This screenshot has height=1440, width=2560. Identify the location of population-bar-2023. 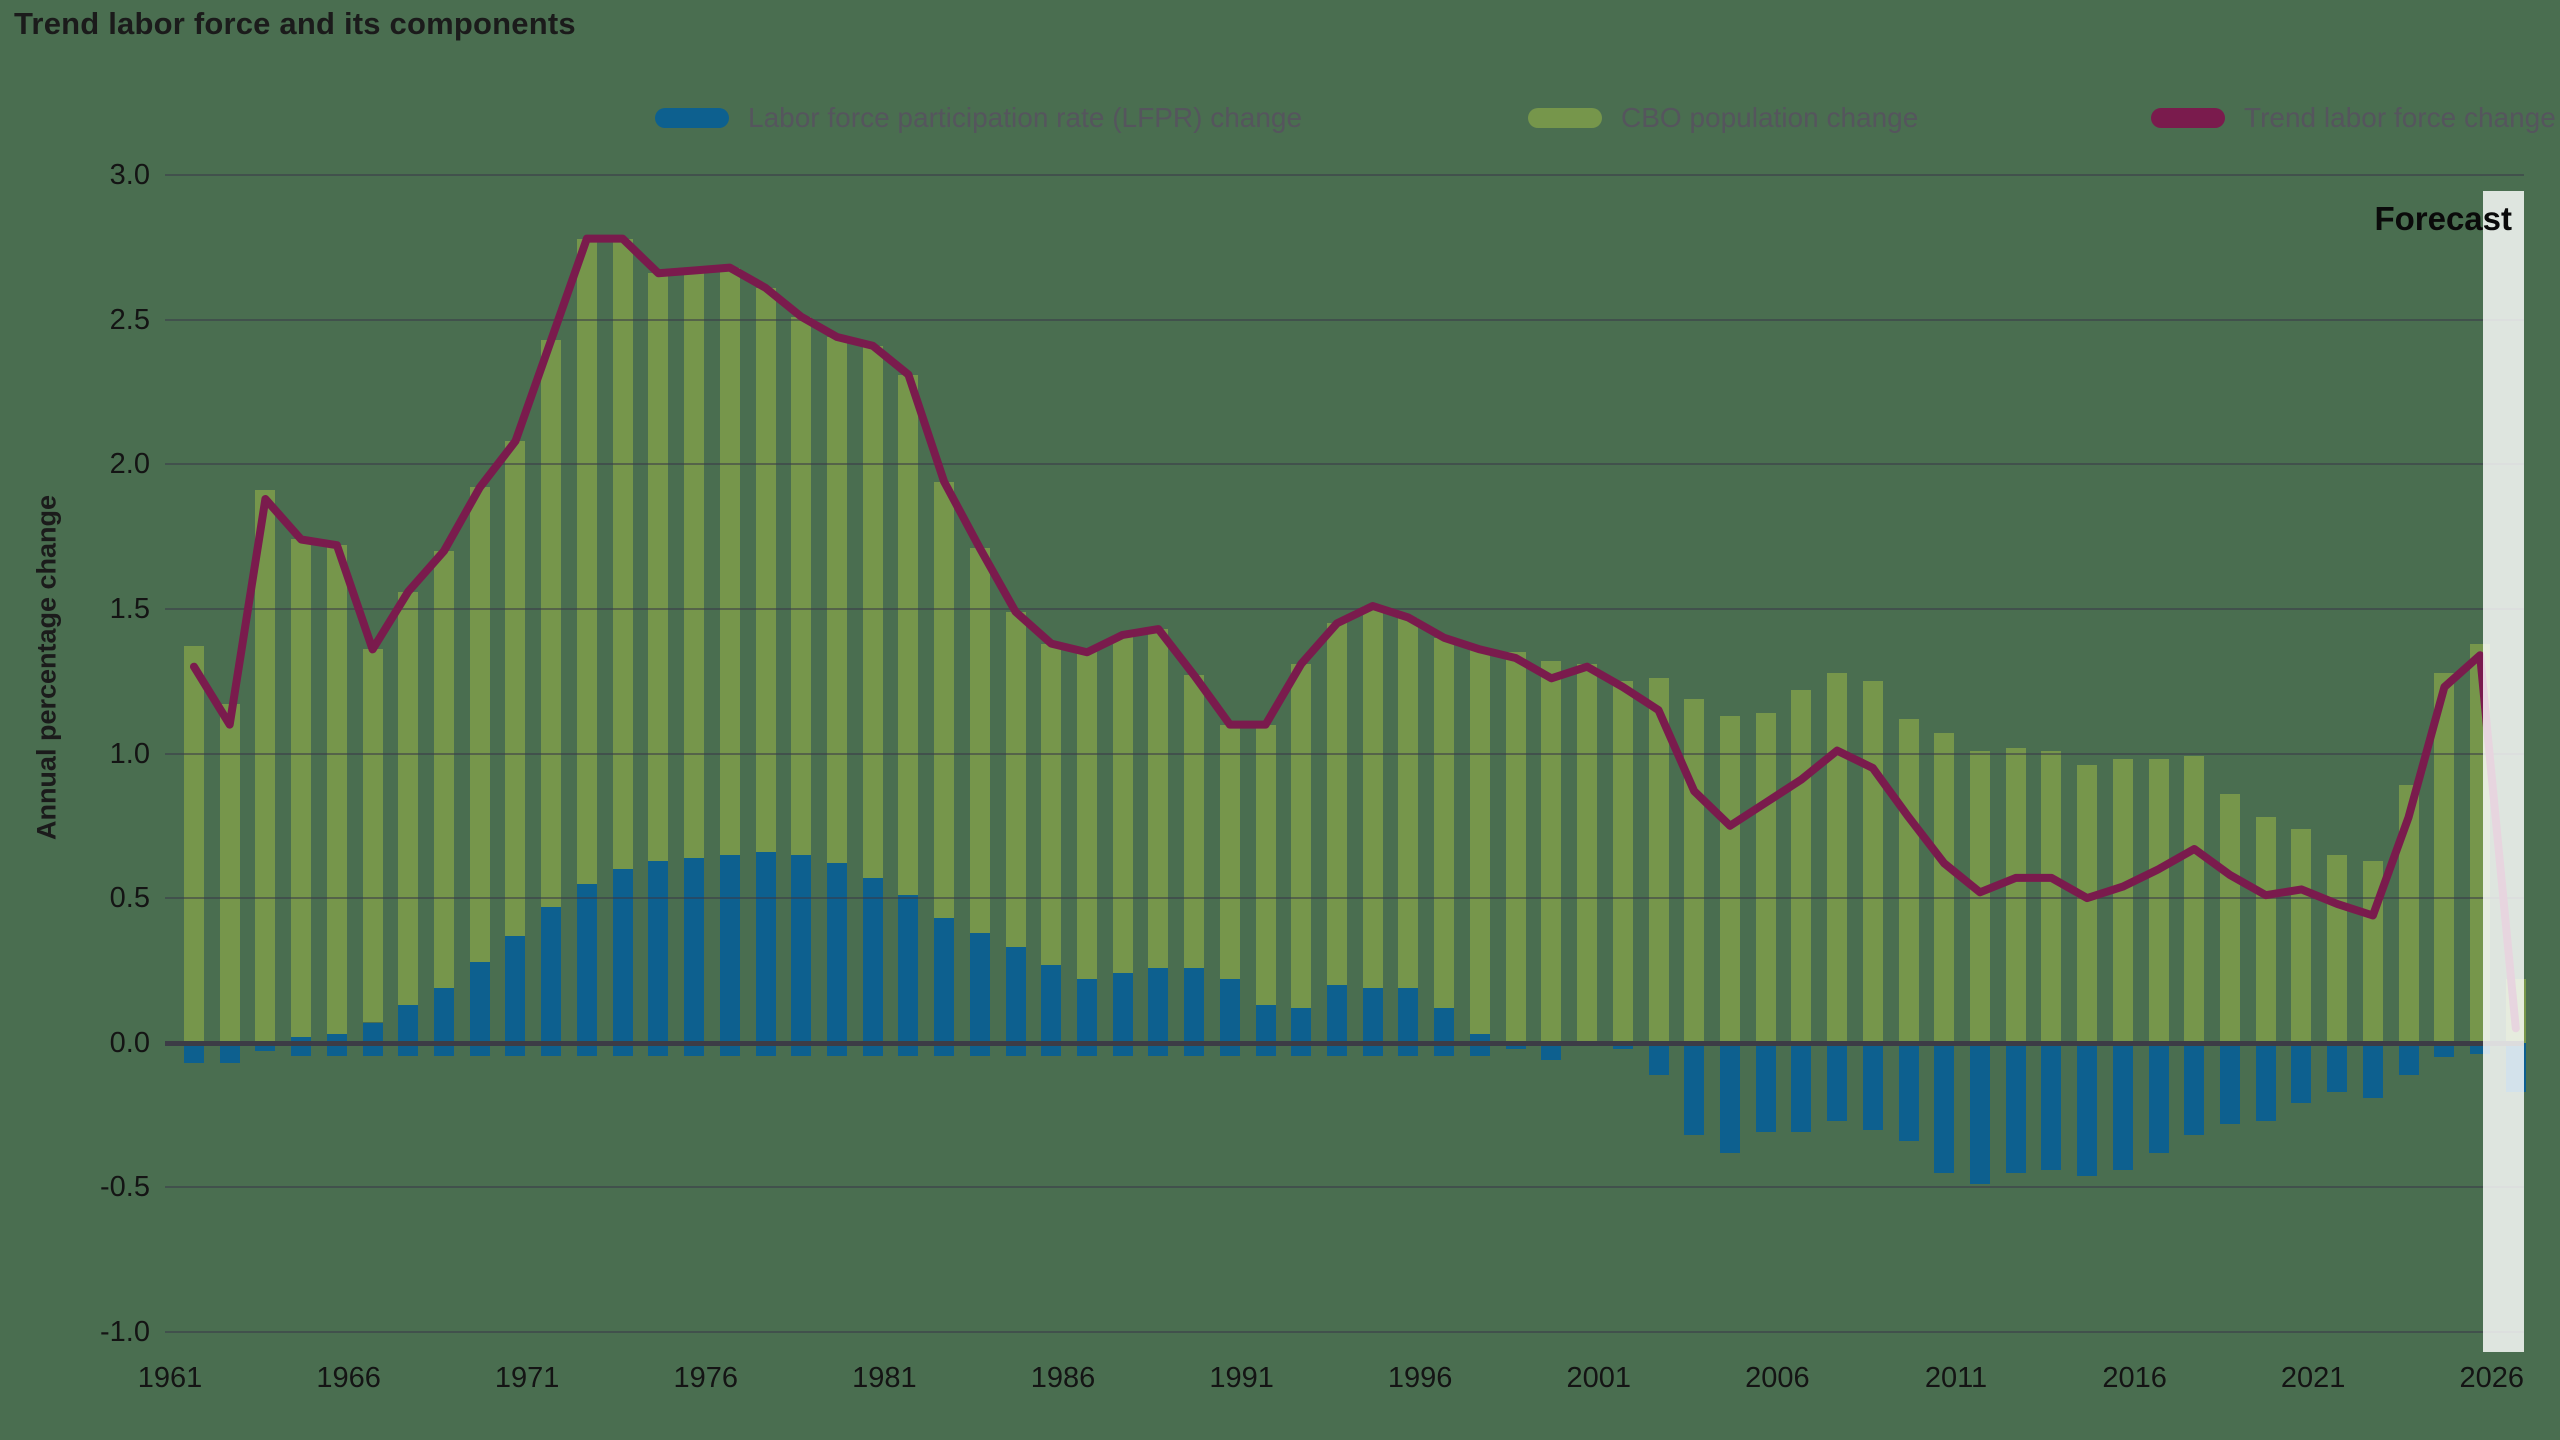
(2408, 914).